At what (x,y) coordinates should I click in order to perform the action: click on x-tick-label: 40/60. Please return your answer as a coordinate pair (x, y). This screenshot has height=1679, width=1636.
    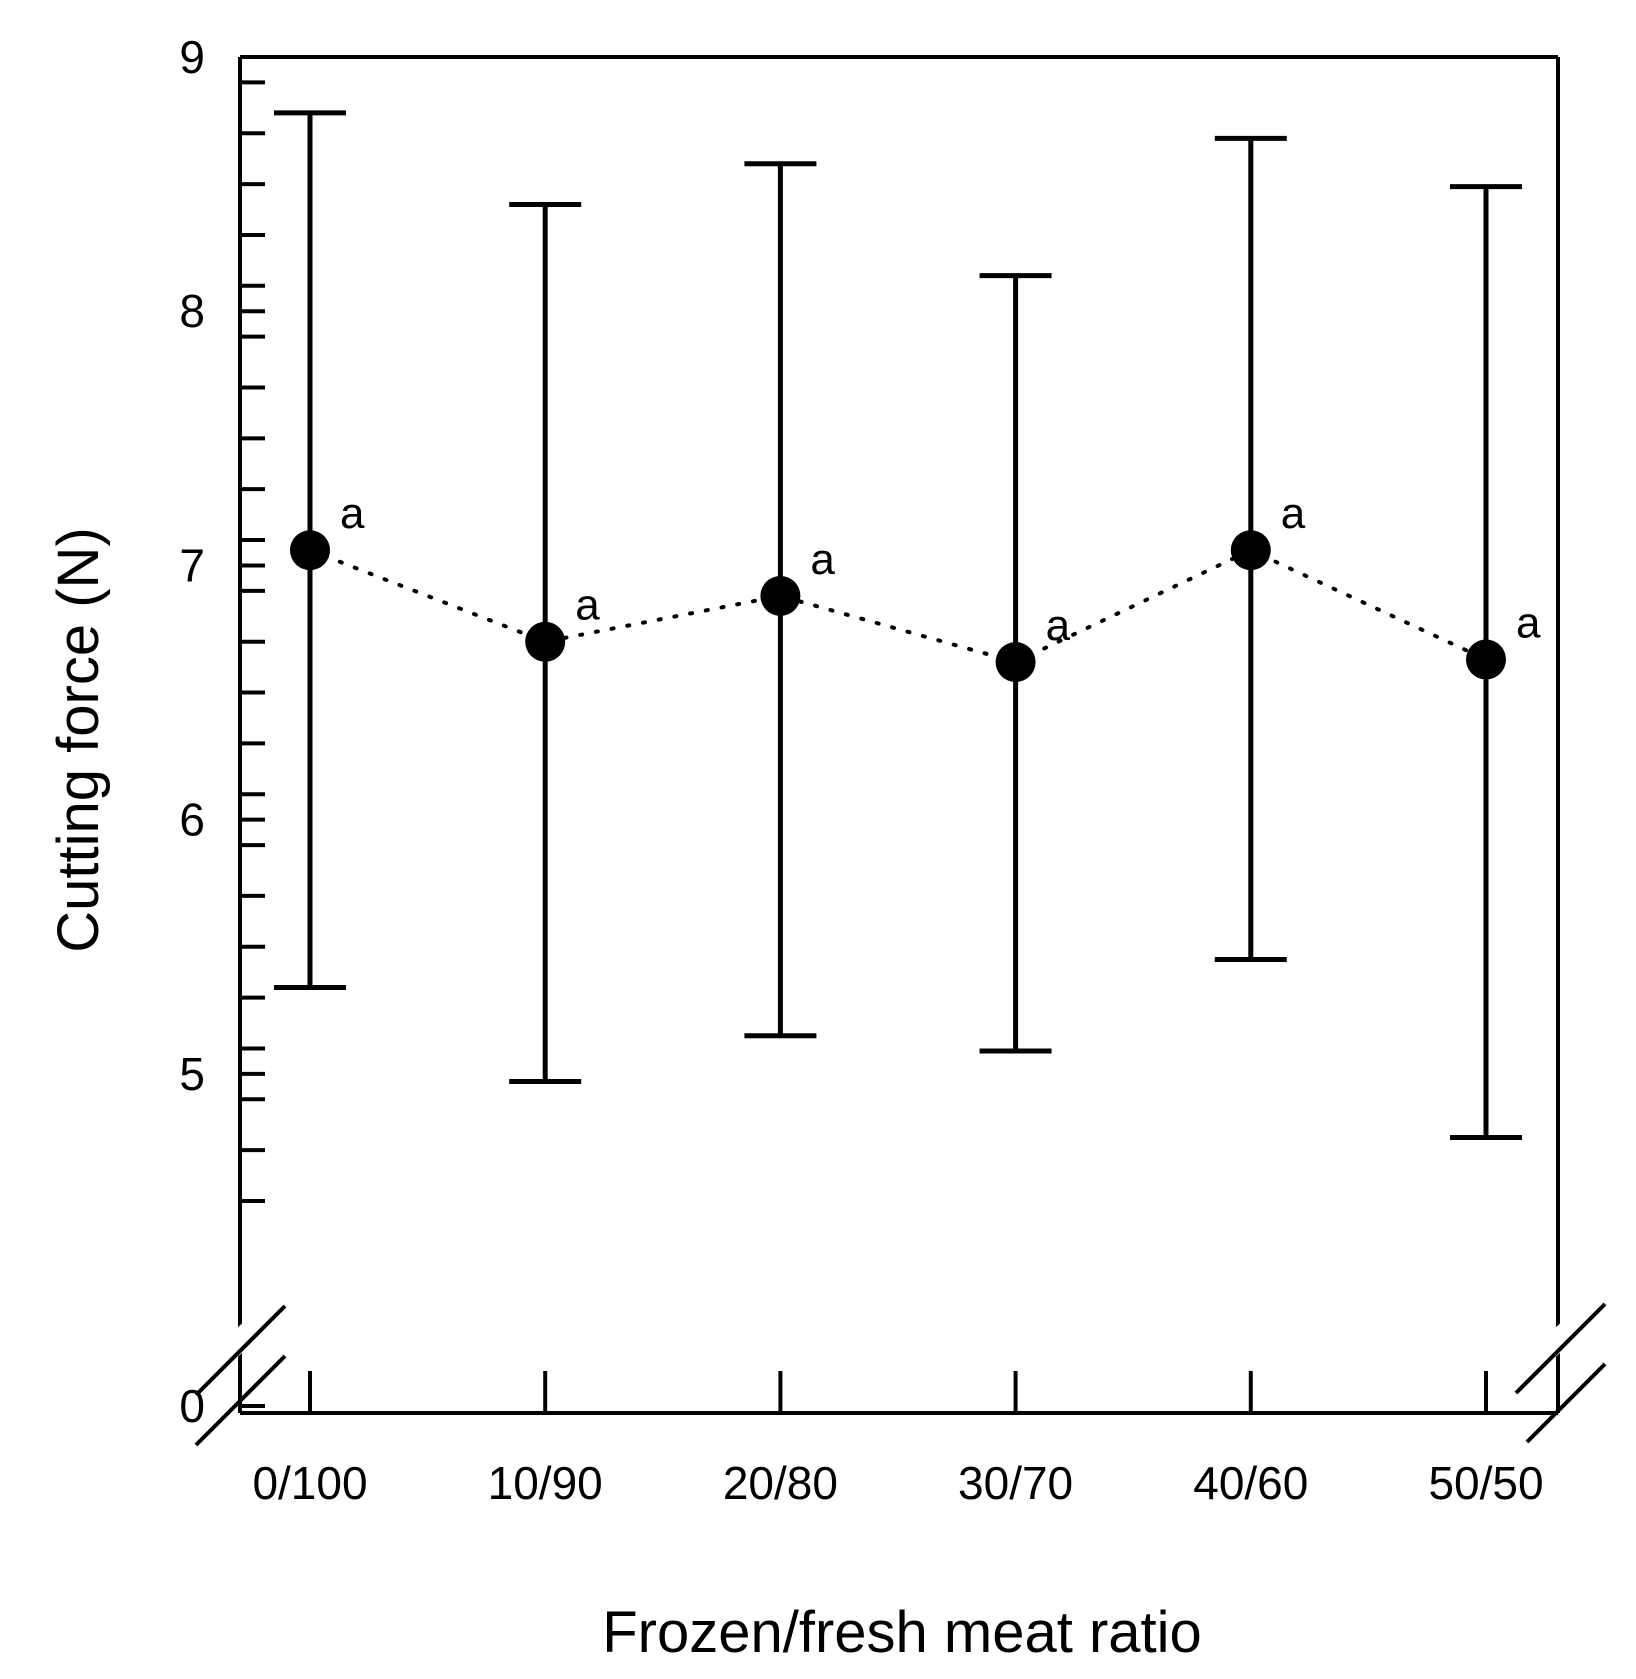
    Looking at the image, I should click on (1250, 1483).